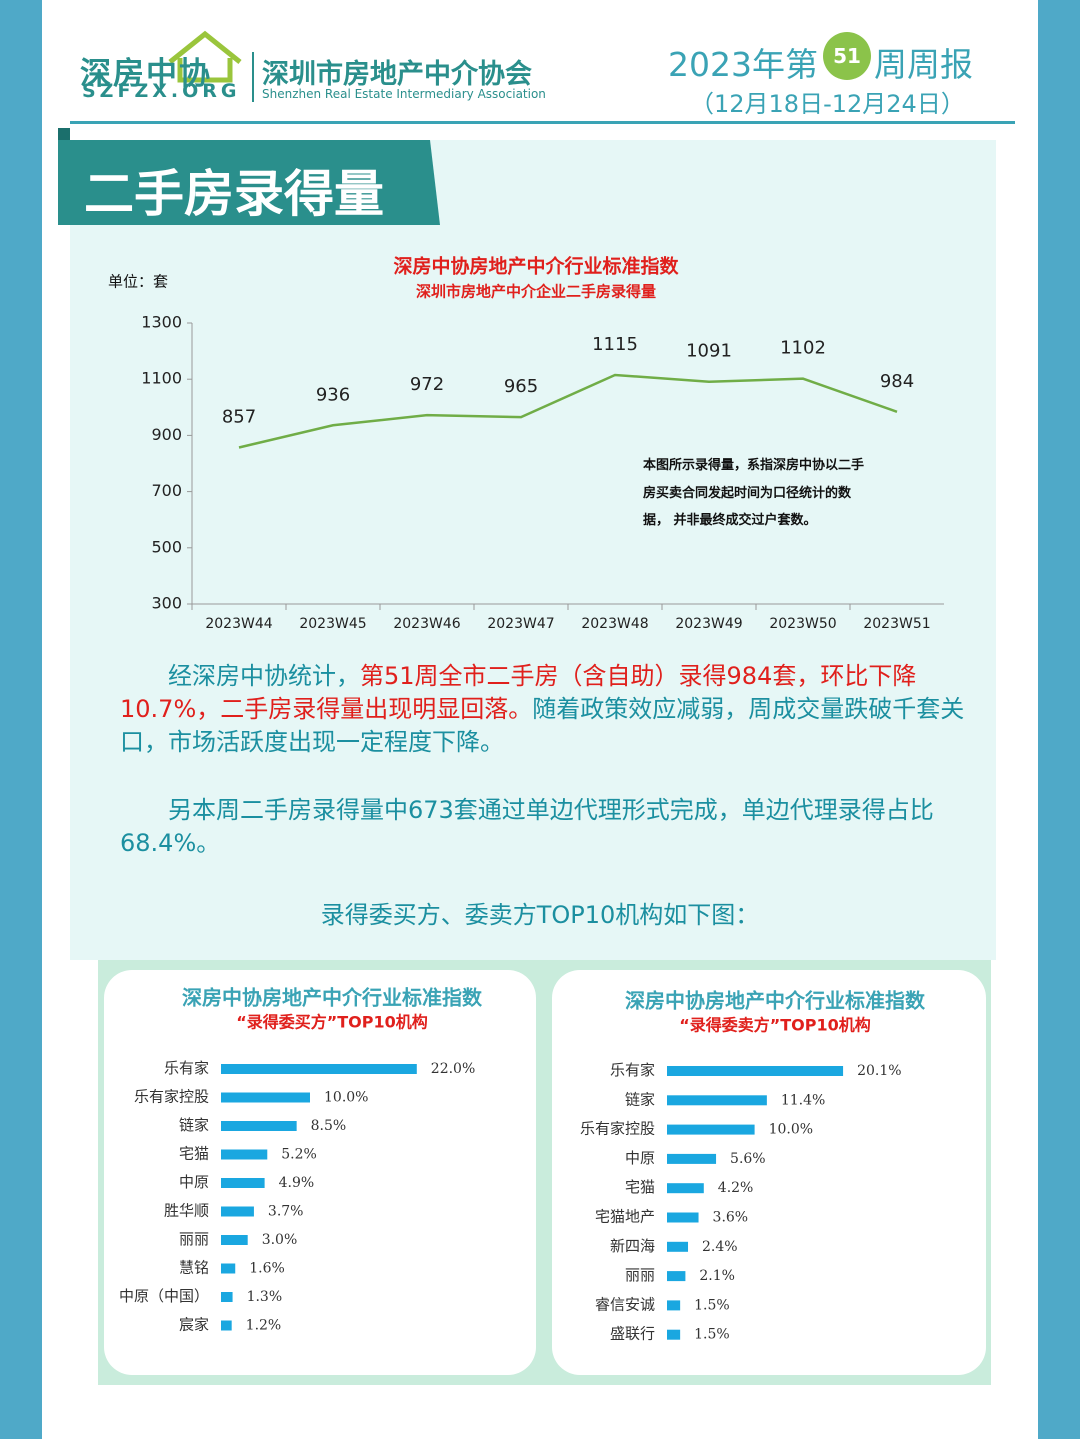  What do you see at coordinates (542, 725) in the screenshot?
I see `text-run: 随着政策效应减弱，周成交量跌破千套关口，市场活跃度出现一定程度下降。` at bounding box center [542, 725].